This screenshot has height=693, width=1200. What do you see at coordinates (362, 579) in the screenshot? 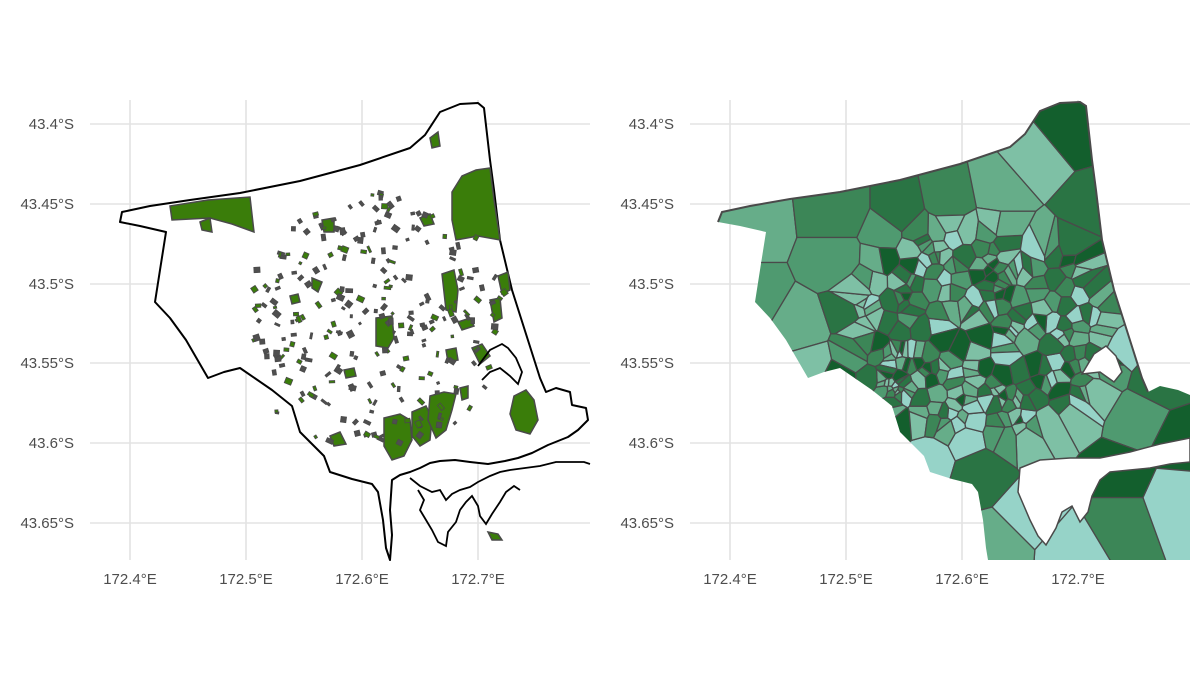
I see `lon-tick-label: 172.6°E` at bounding box center [362, 579].